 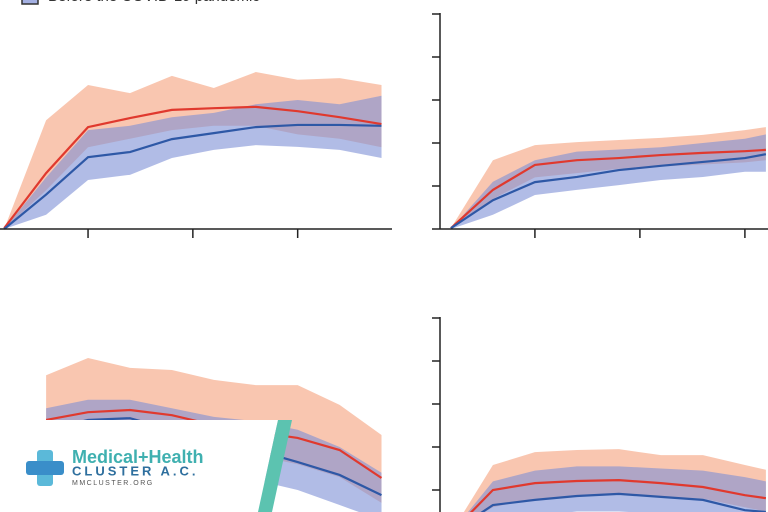 What do you see at coordinates (138, 457) in the screenshot?
I see `logo-brand: Medical+Health` at bounding box center [138, 457].